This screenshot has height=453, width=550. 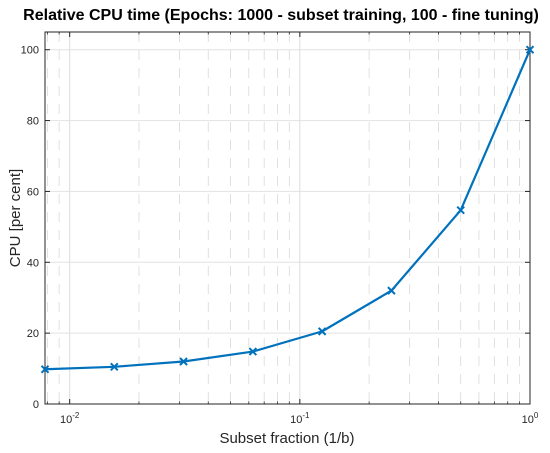 What do you see at coordinates (33, 122) in the screenshot?
I see `y-tick-label: 80` at bounding box center [33, 122].